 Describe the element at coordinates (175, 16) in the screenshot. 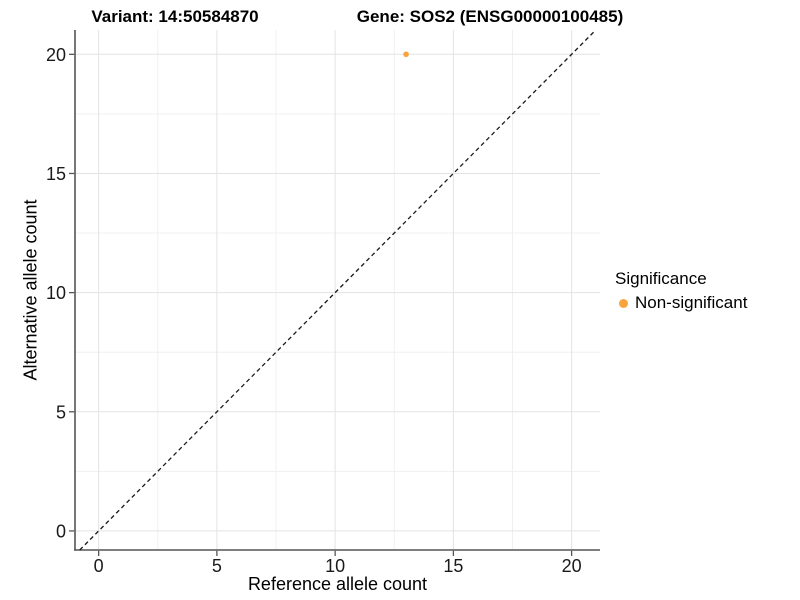

I see `plot-title-variant: Variant: 14:50584870` at that location.